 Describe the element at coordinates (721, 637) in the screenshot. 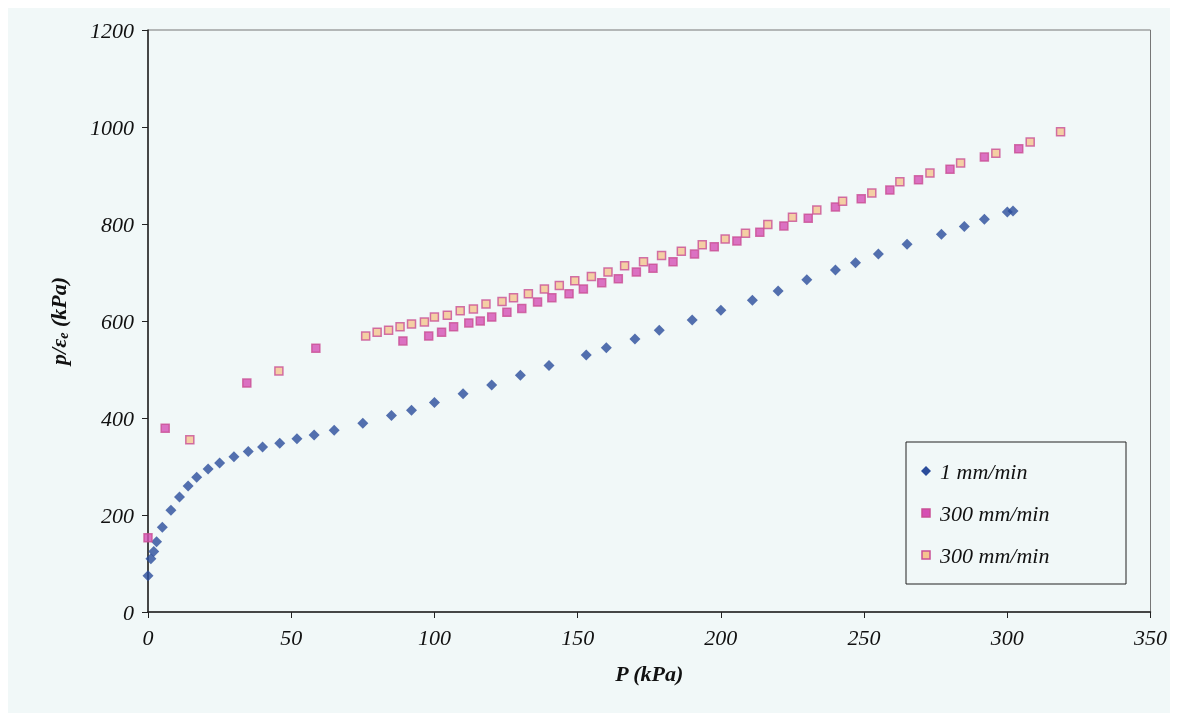

I see `x-tick-label: 200` at that location.